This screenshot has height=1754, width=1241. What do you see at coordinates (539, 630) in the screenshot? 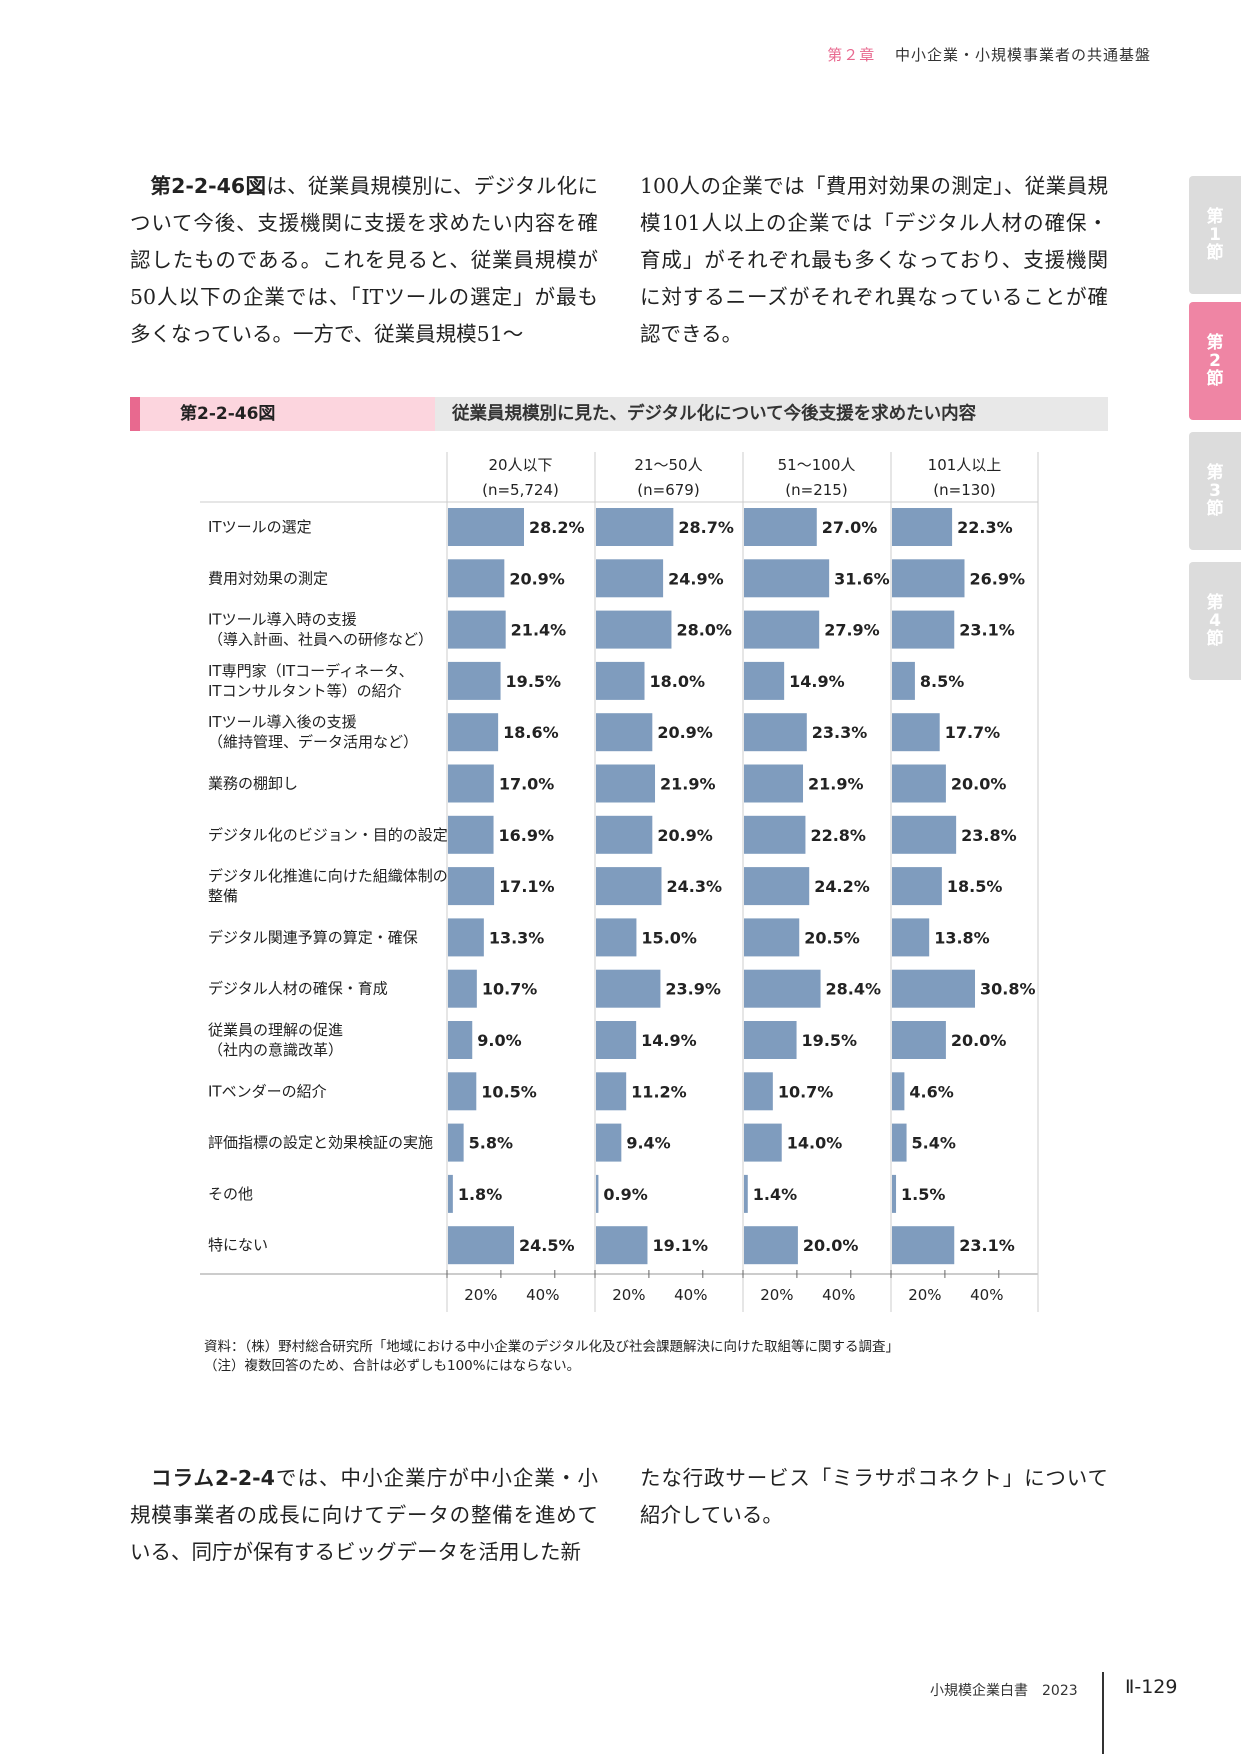
I see `data-label: 21.4%` at bounding box center [539, 630].